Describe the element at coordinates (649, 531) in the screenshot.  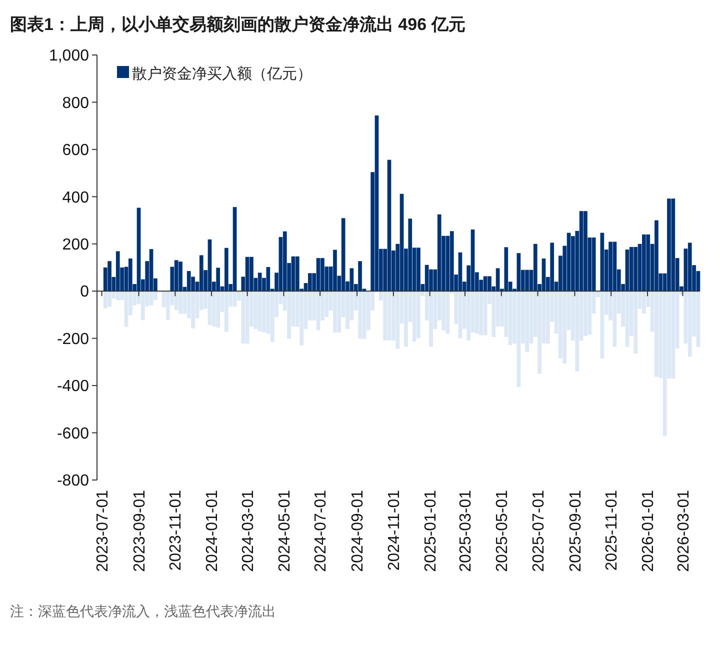
I see `x-tick-label: 2026-01-01` at that location.